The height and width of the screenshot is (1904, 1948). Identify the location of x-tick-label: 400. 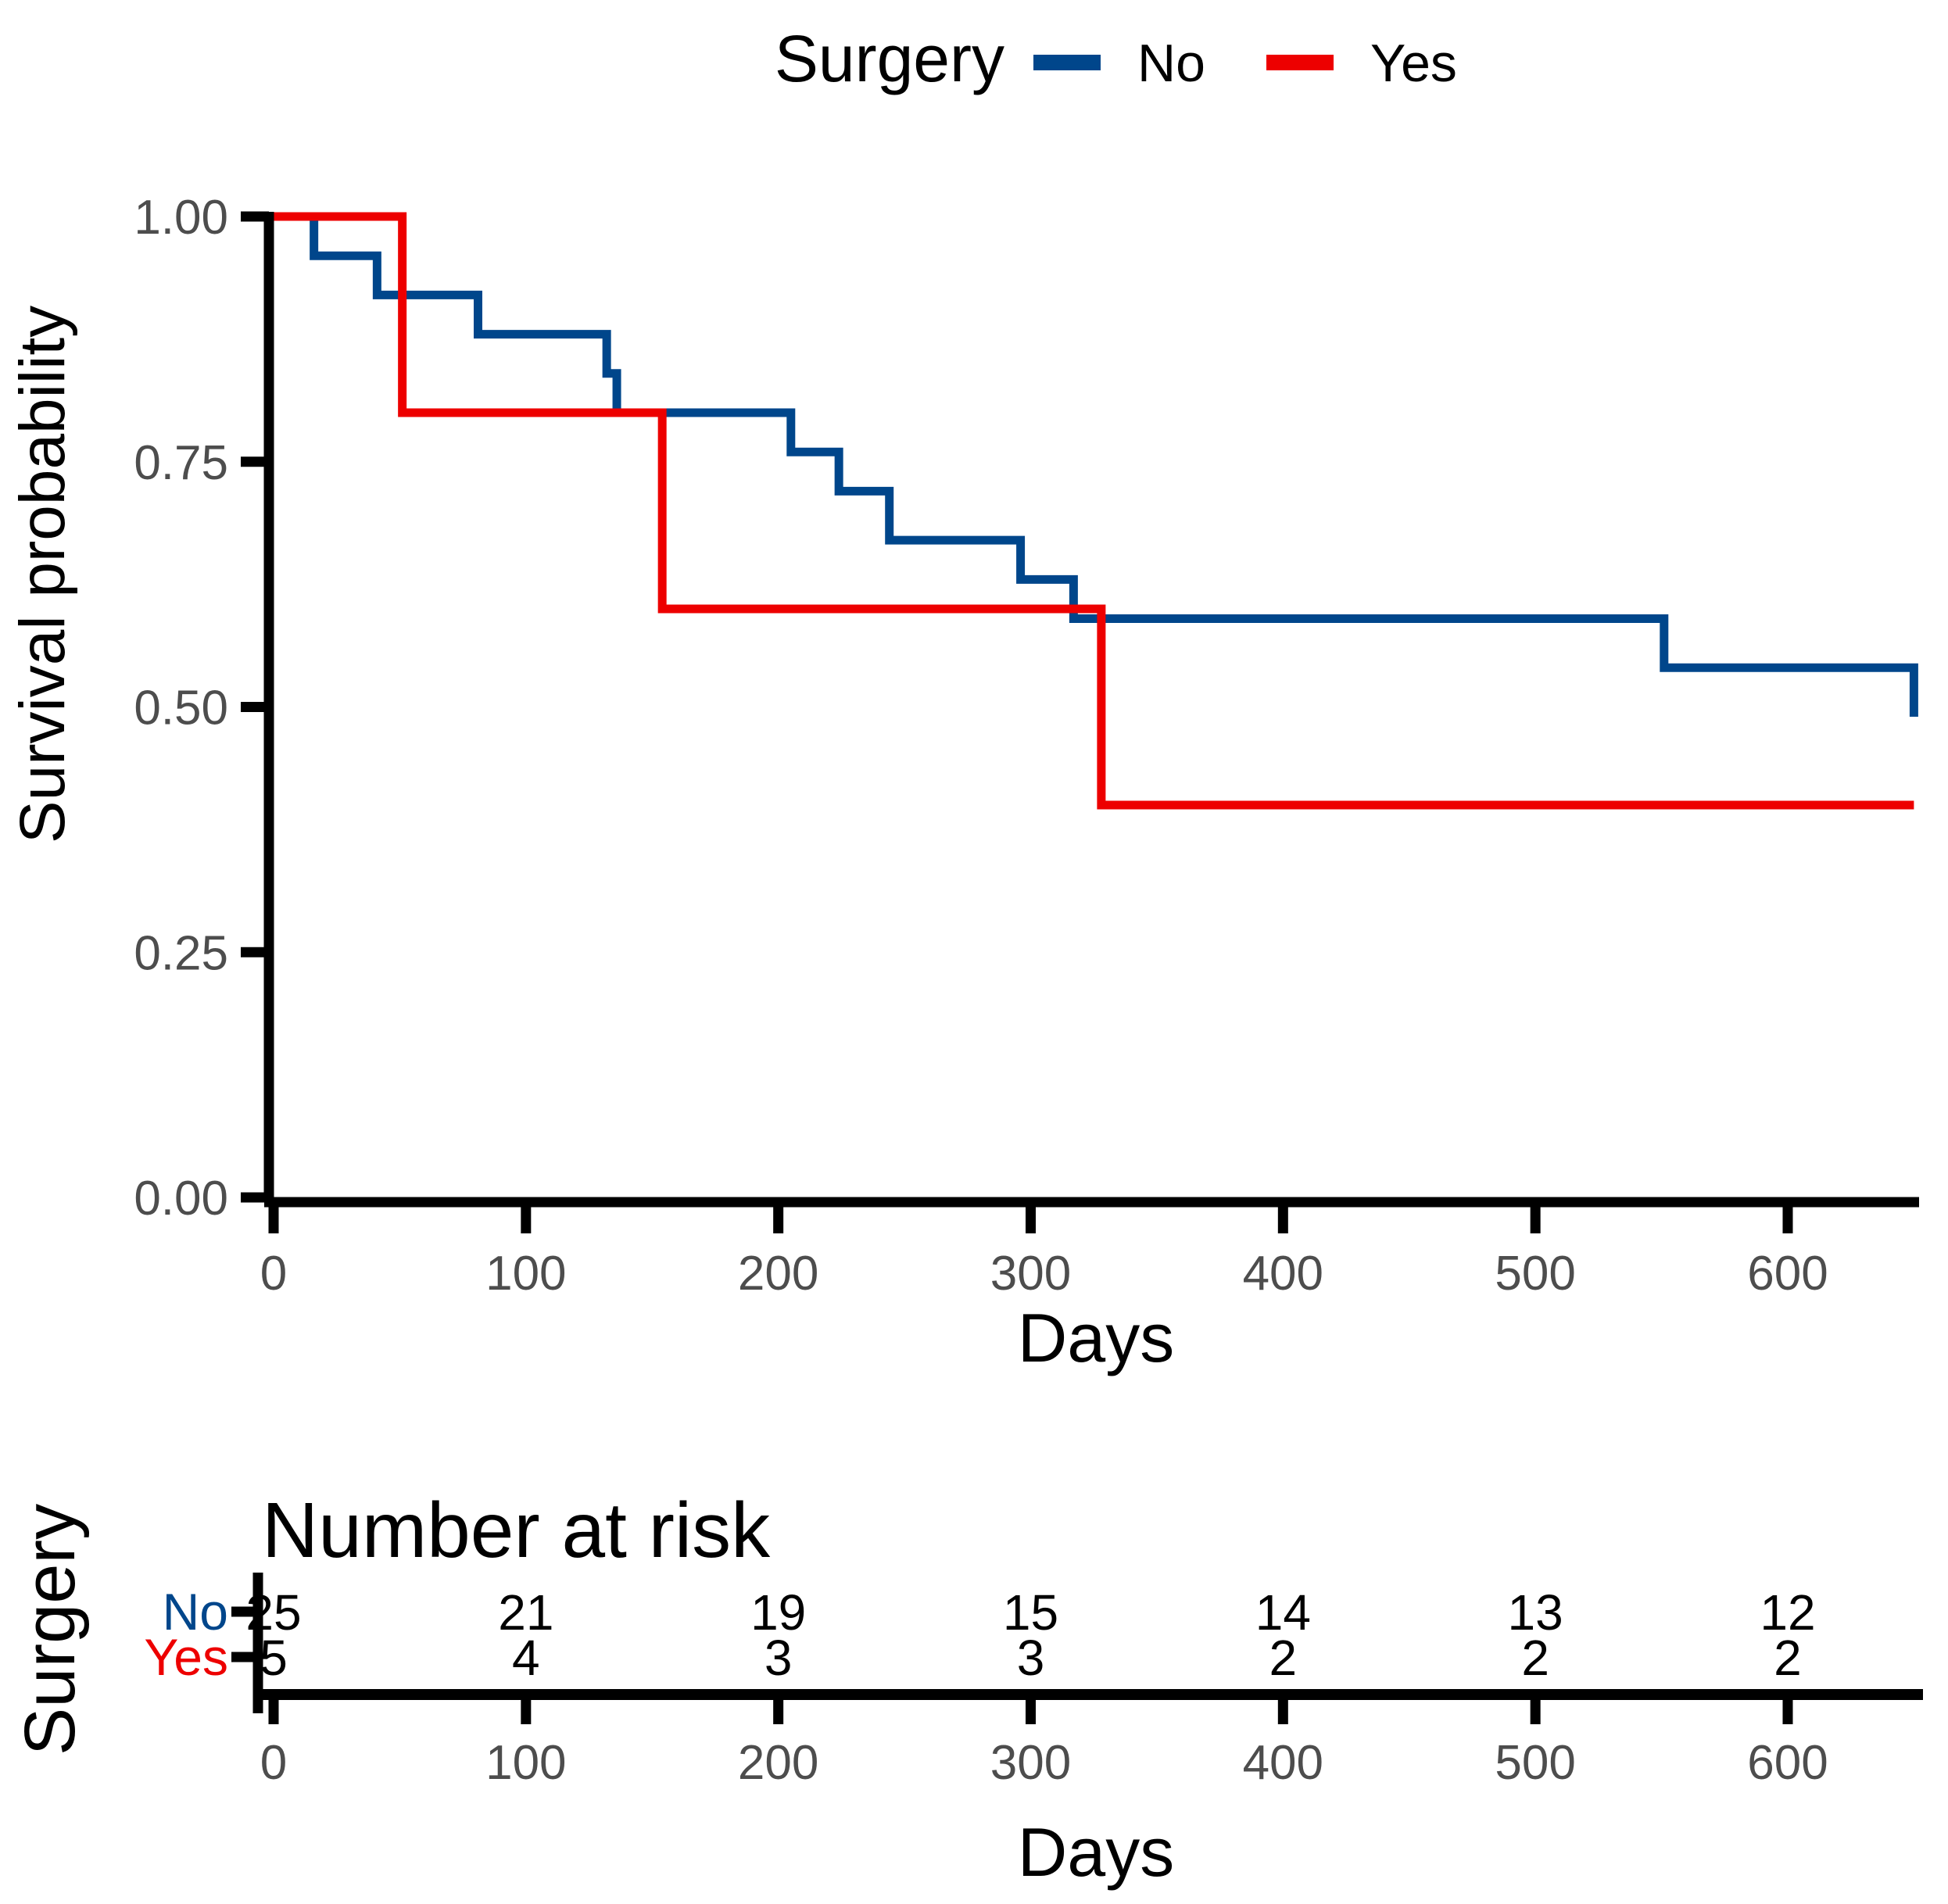
(1283, 1274).